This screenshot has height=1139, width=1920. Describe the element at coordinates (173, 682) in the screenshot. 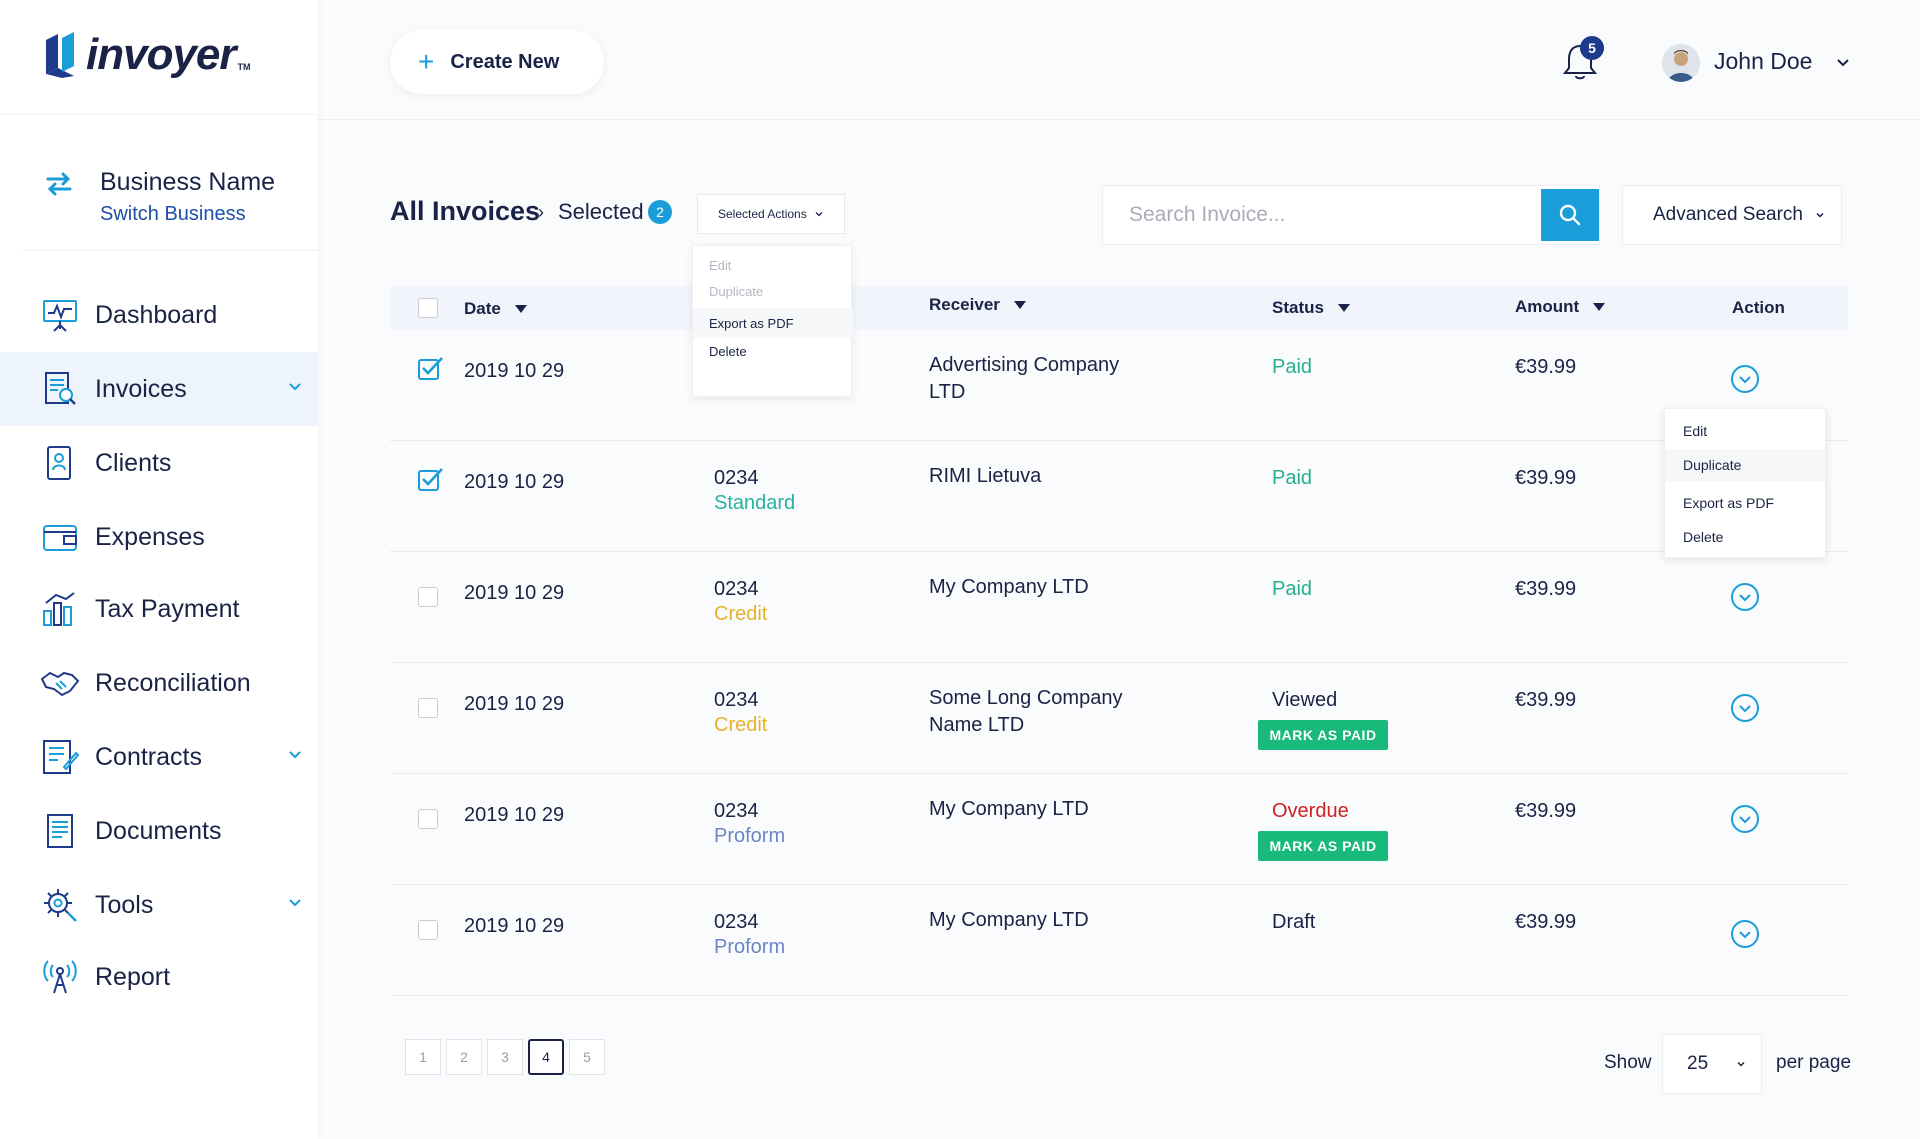

I see `sidebar-item-label: Reconciliation` at that location.